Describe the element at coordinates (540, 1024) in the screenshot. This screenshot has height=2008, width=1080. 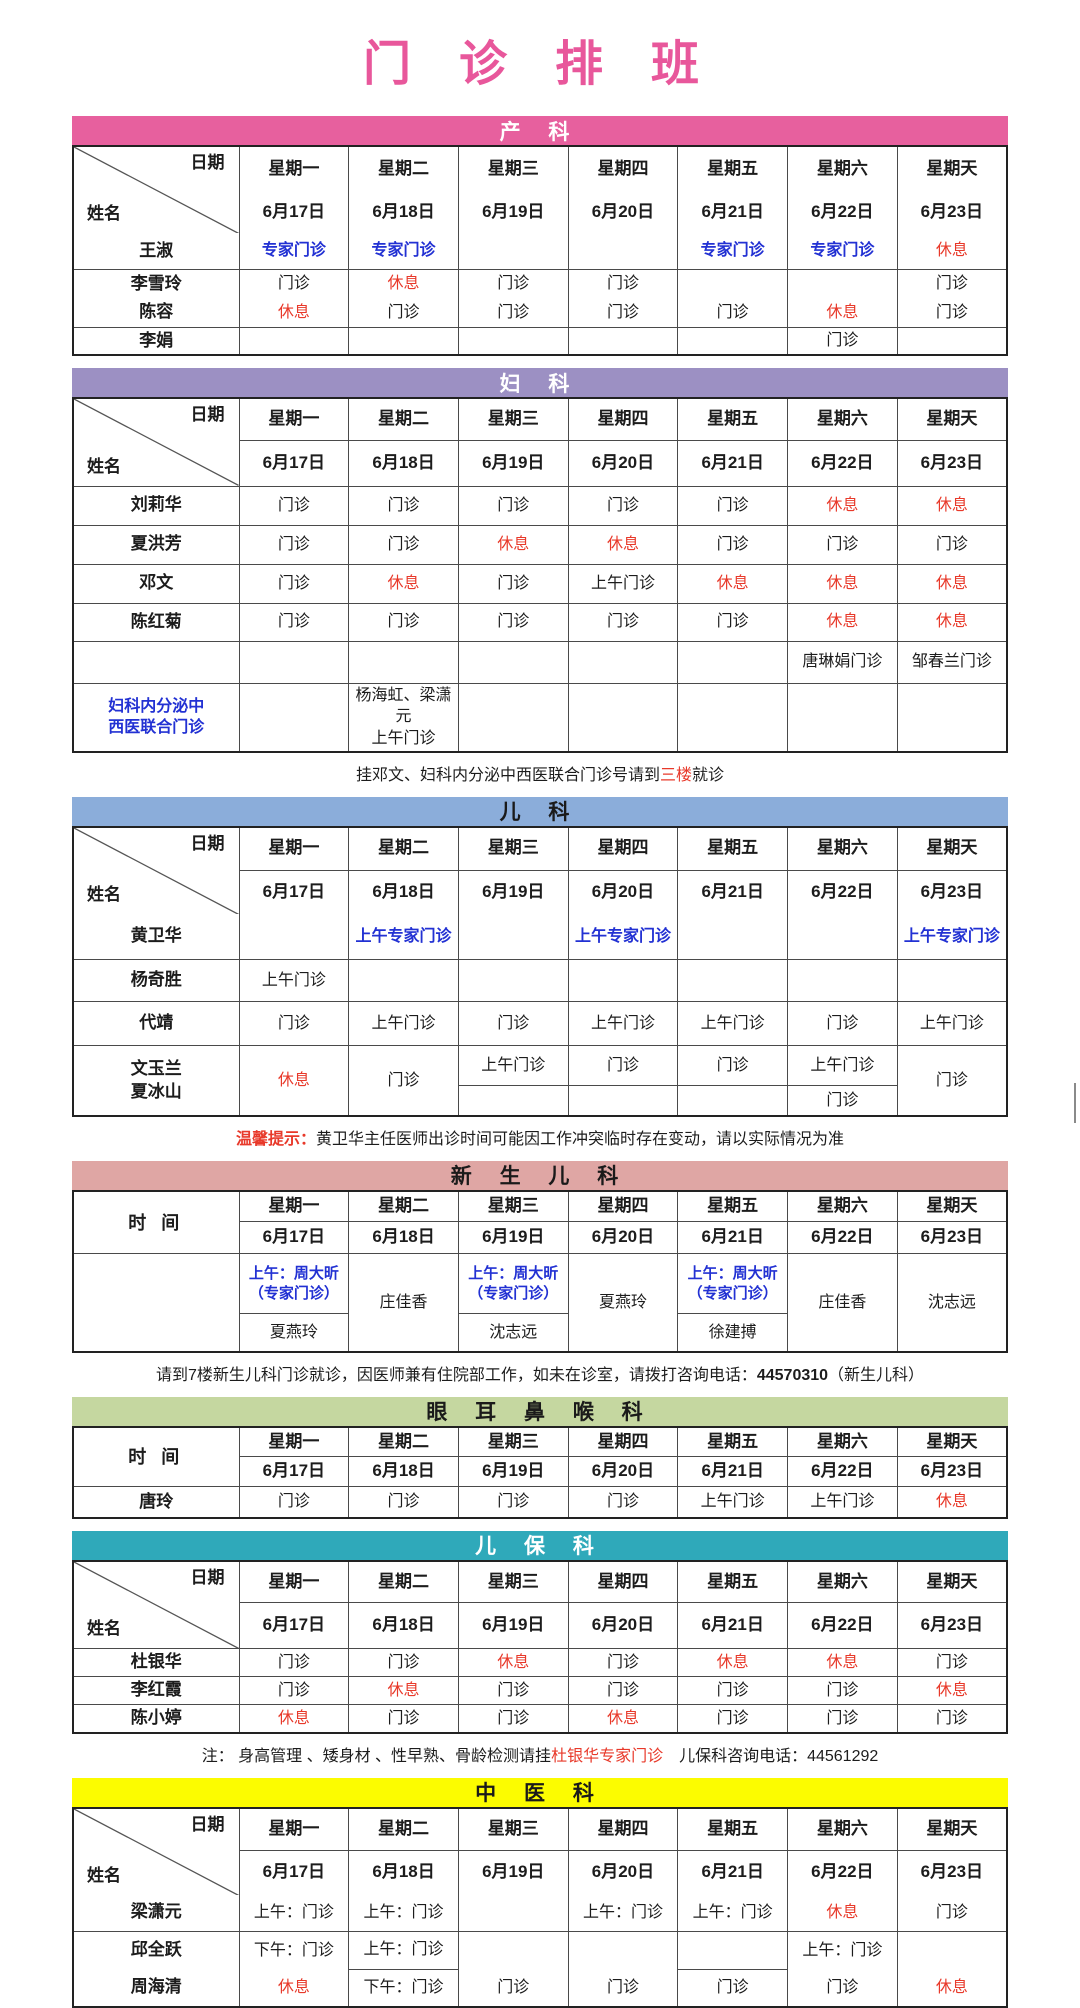
I see `doctor-row: 代靖 门诊 上午门诊 门诊 上午门诊 上午门诊 门诊 上午门诊` at that location.